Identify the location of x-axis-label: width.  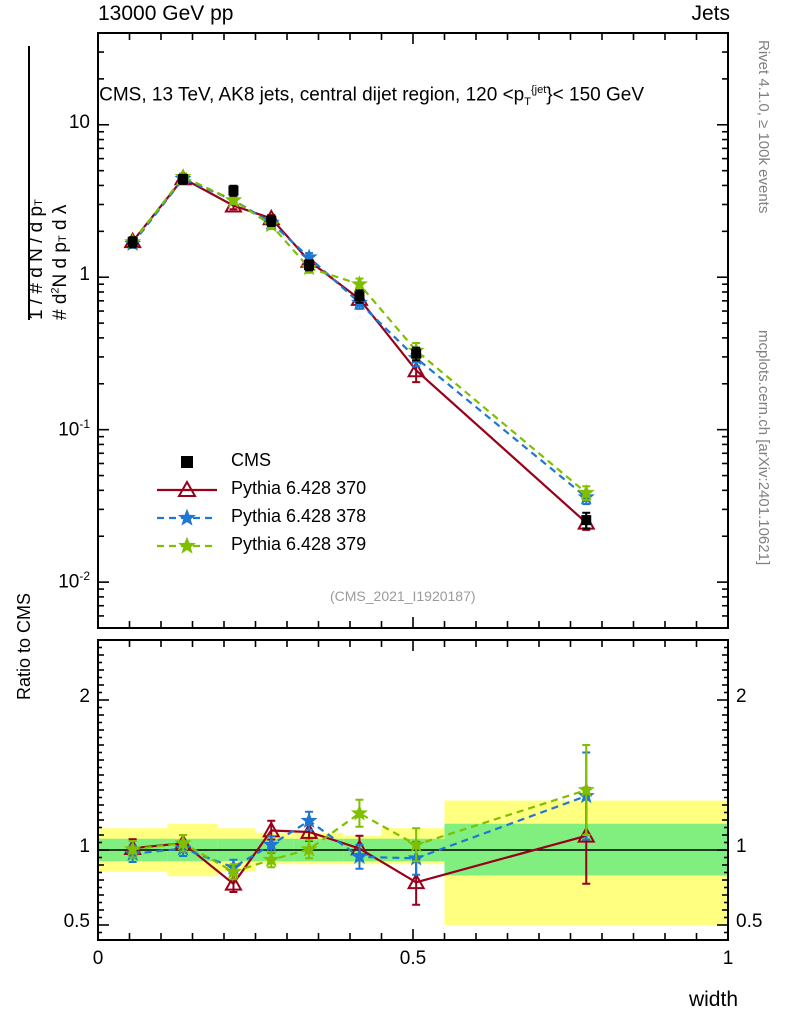
(713, 999).